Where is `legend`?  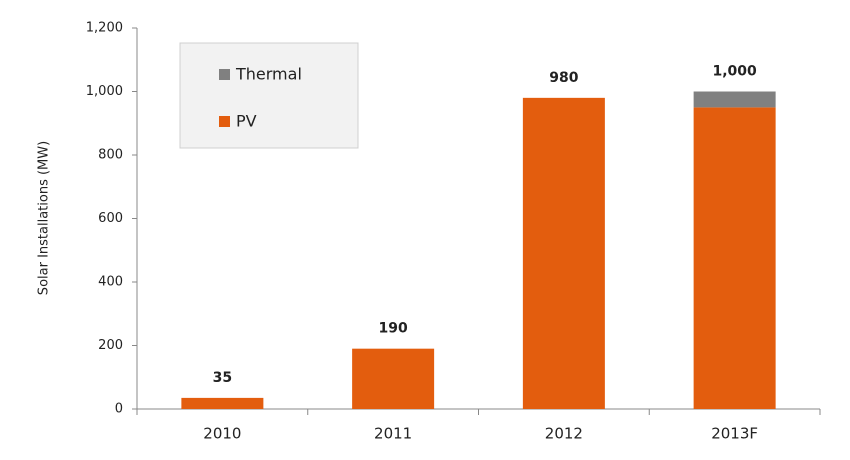 legend is located at coordinates (269, 95).